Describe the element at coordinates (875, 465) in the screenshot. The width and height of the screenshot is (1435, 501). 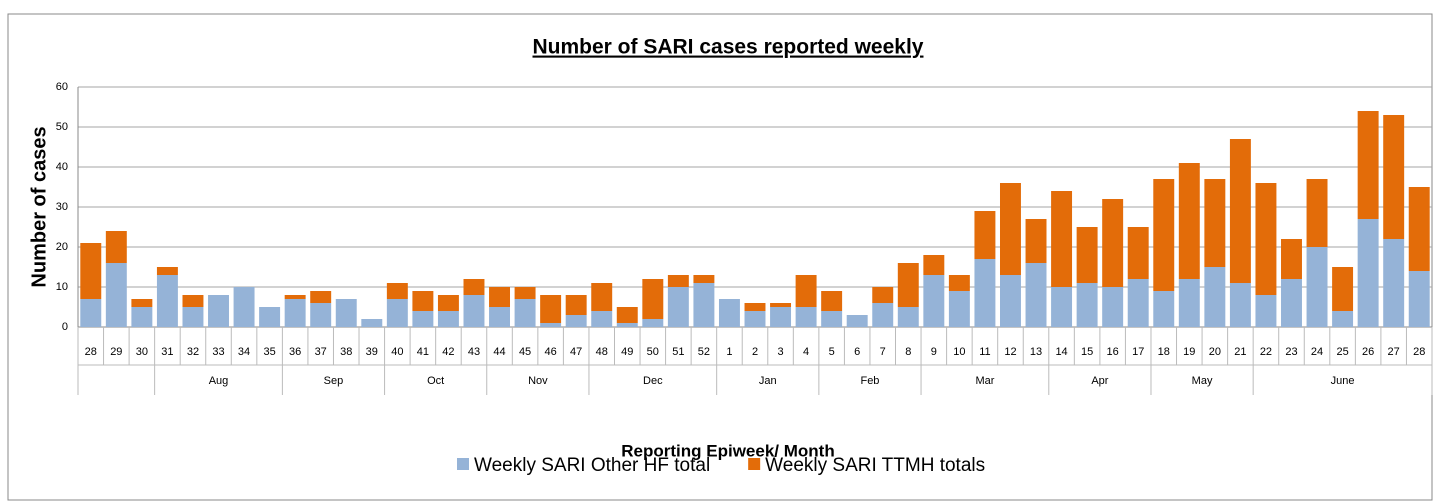
I see `legend-label: Weekly SARI TTMH totals` at that location.